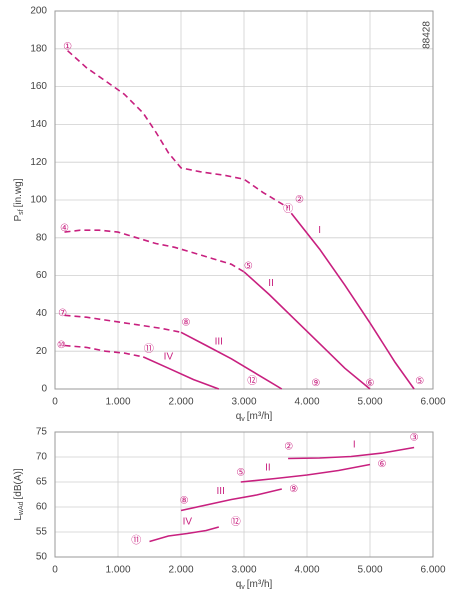  I want to click on y-label-sub: sf, so click(21, 212).